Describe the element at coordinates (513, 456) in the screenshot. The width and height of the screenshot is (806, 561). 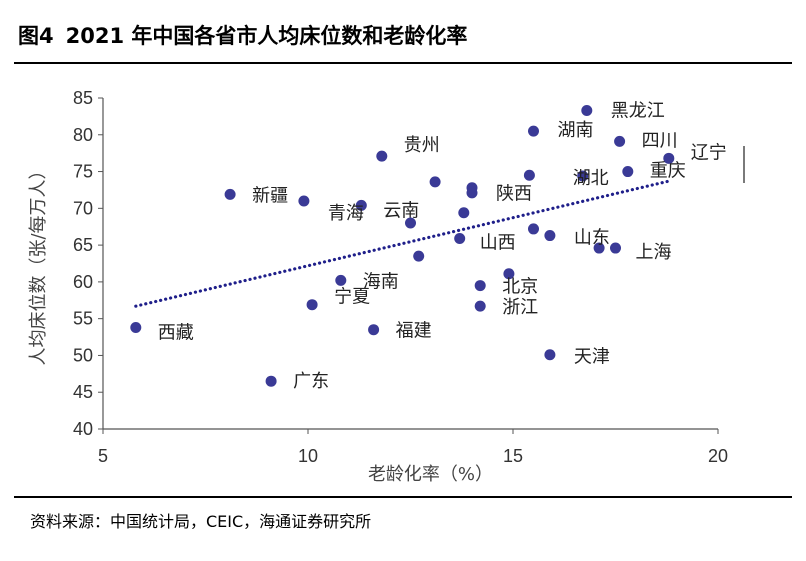
I see `x-tick-label: 15` at that location.